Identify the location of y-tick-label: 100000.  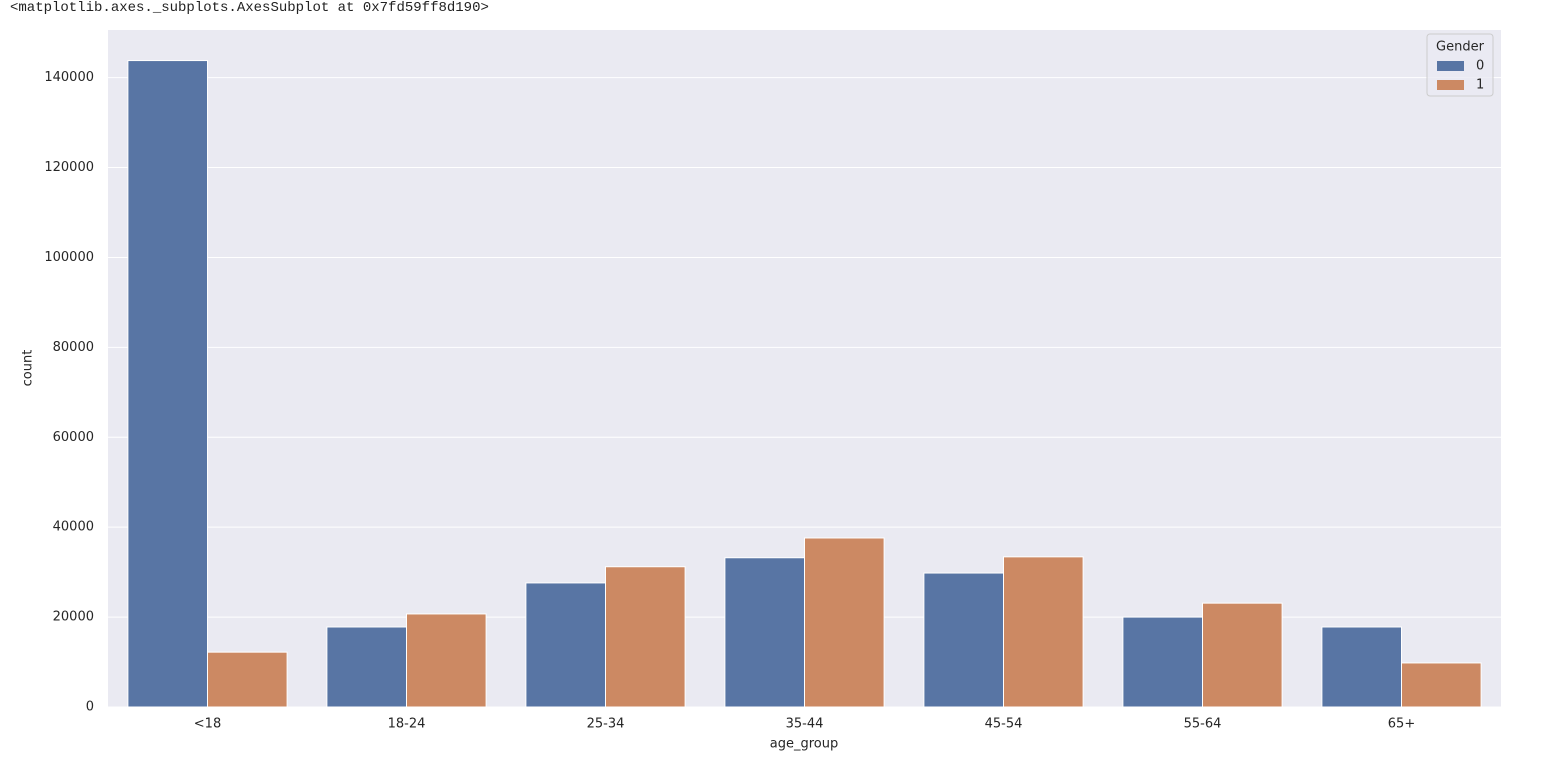
(69, 257).